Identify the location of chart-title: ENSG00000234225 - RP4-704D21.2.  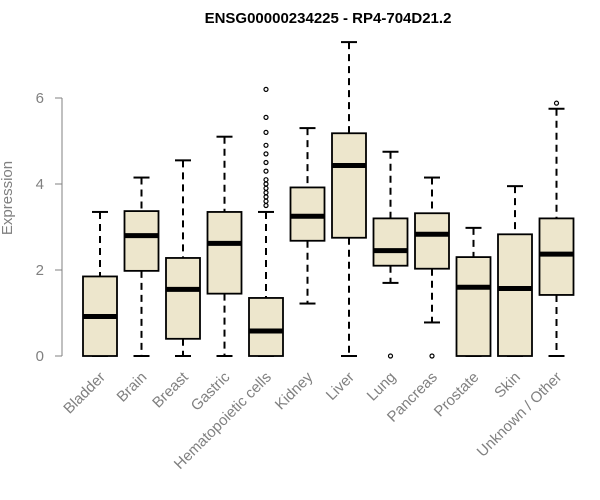
(328, 18).